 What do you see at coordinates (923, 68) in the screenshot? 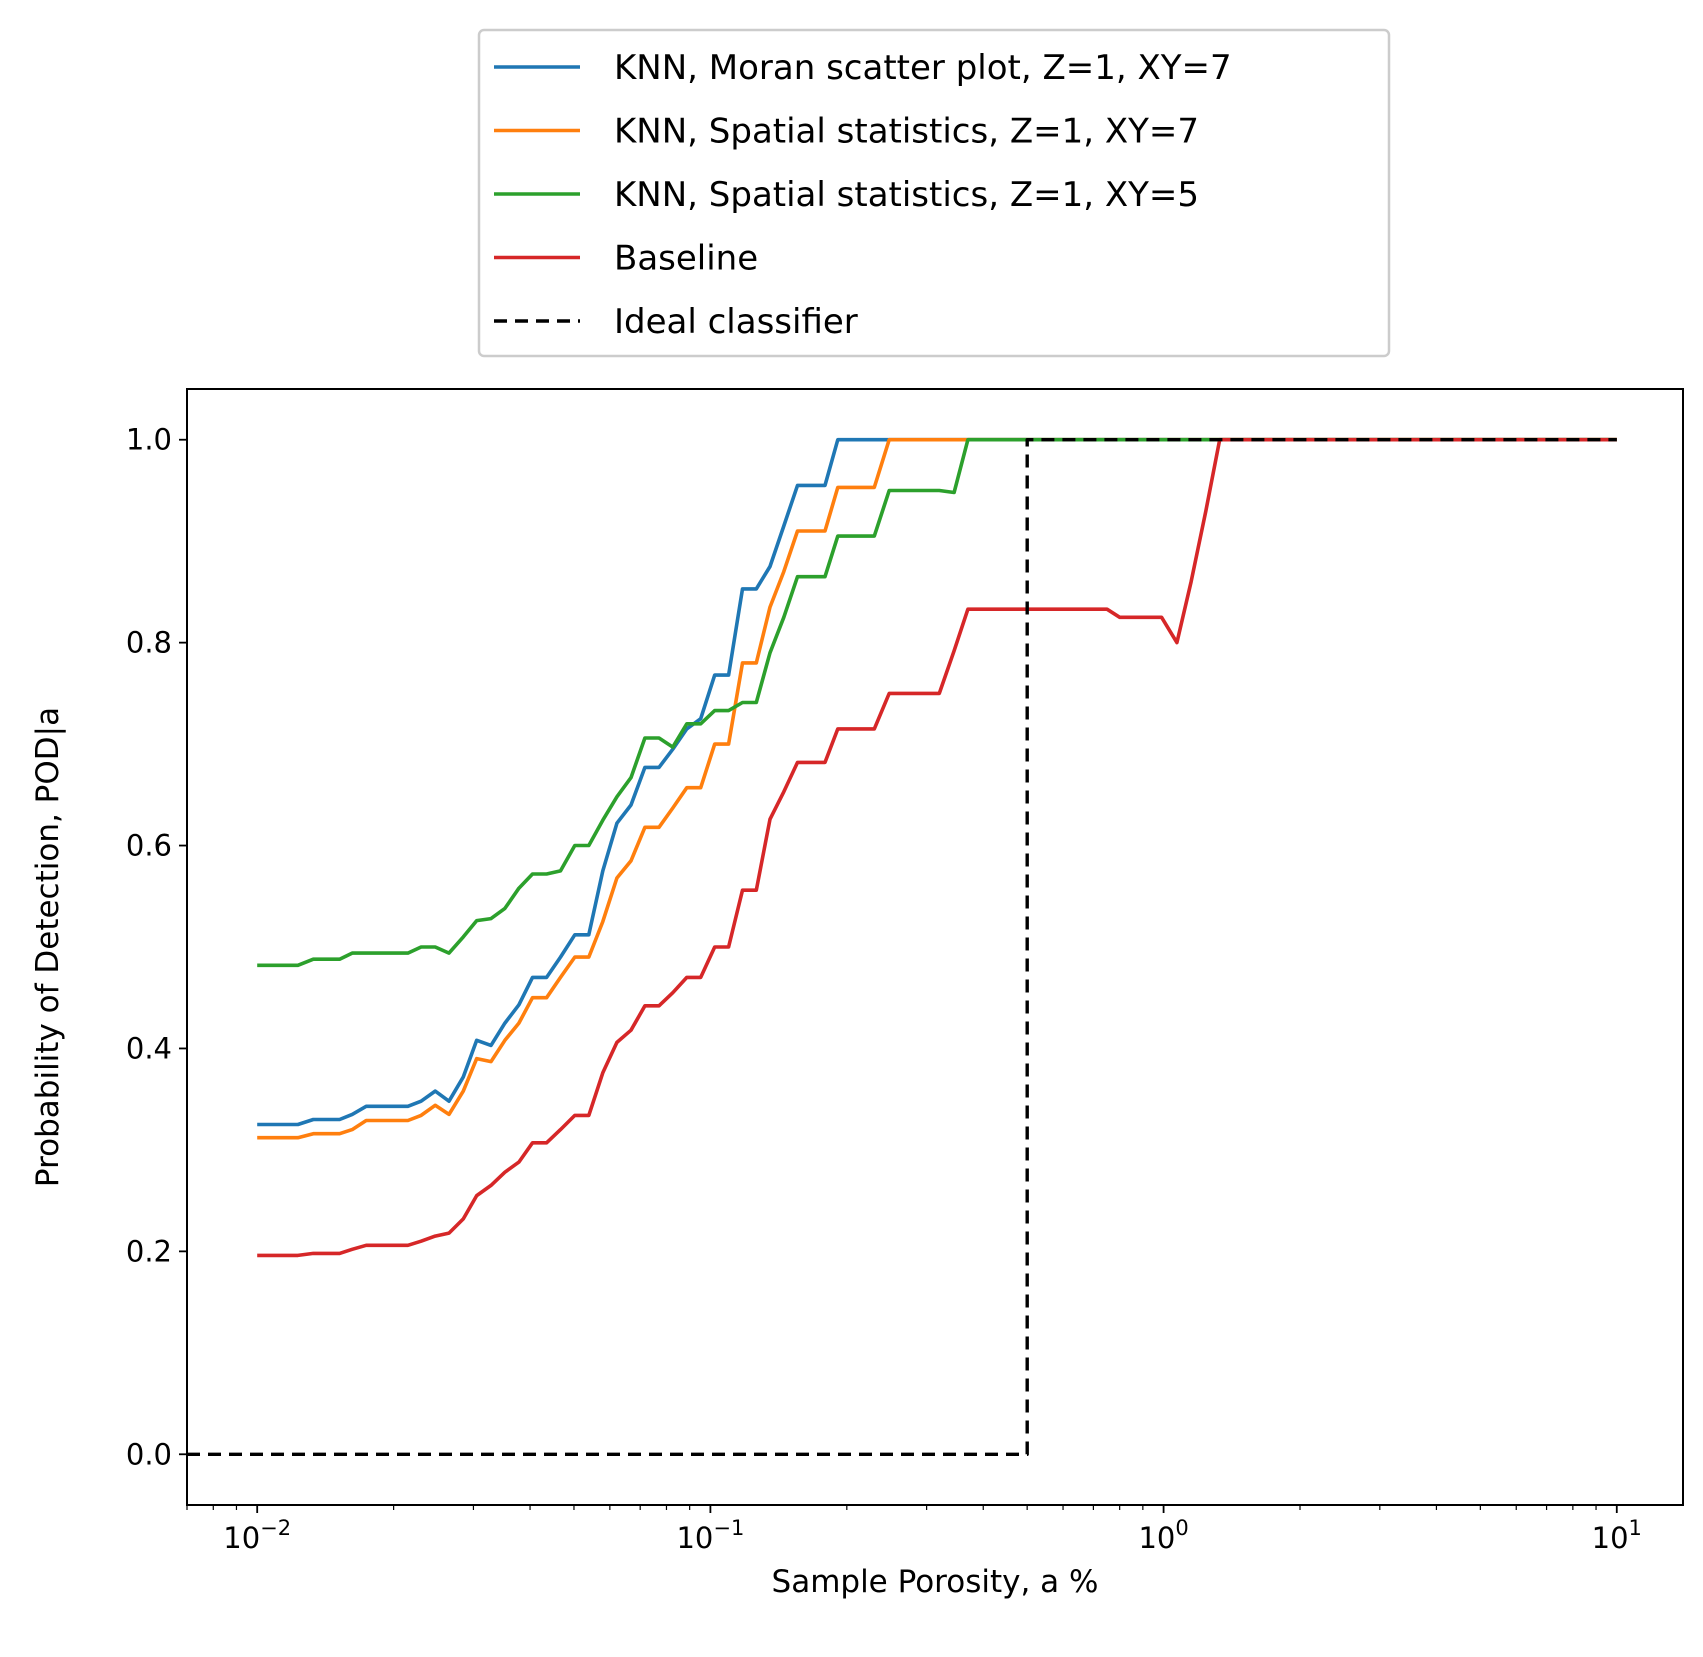
I see `legend-label-0: KNN, Moran scatter plot, Z=1, XY=7` at bounding box center [923, 68].